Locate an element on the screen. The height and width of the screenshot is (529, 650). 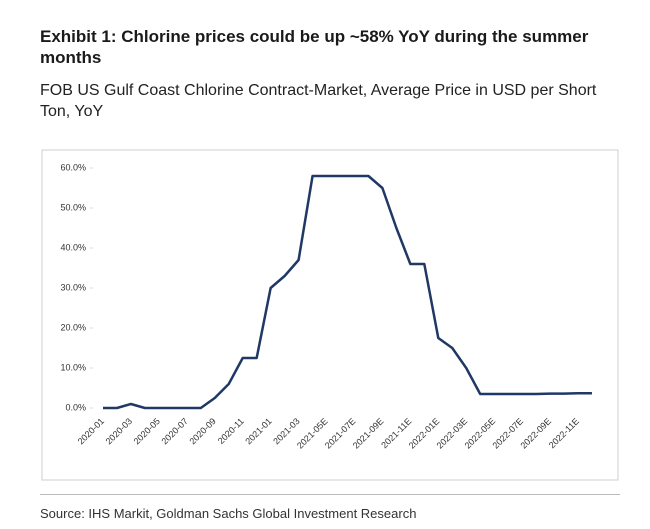
x-tick-label: 2021-01 is located at coordinates (258, 431).